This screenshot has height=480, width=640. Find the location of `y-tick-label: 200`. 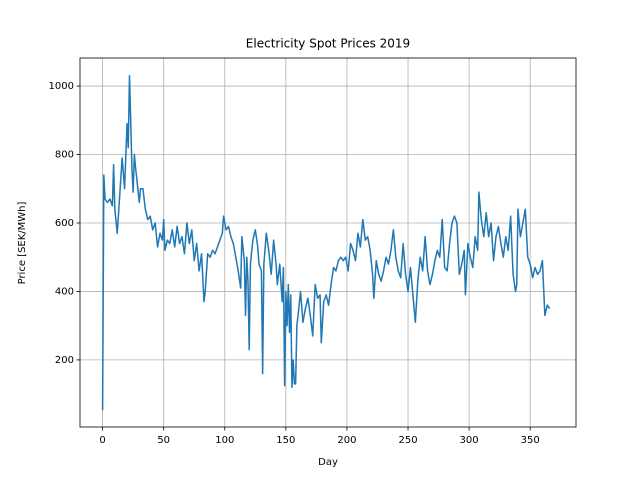

y-tick-label: 200 is located at coordinates (64, 360).